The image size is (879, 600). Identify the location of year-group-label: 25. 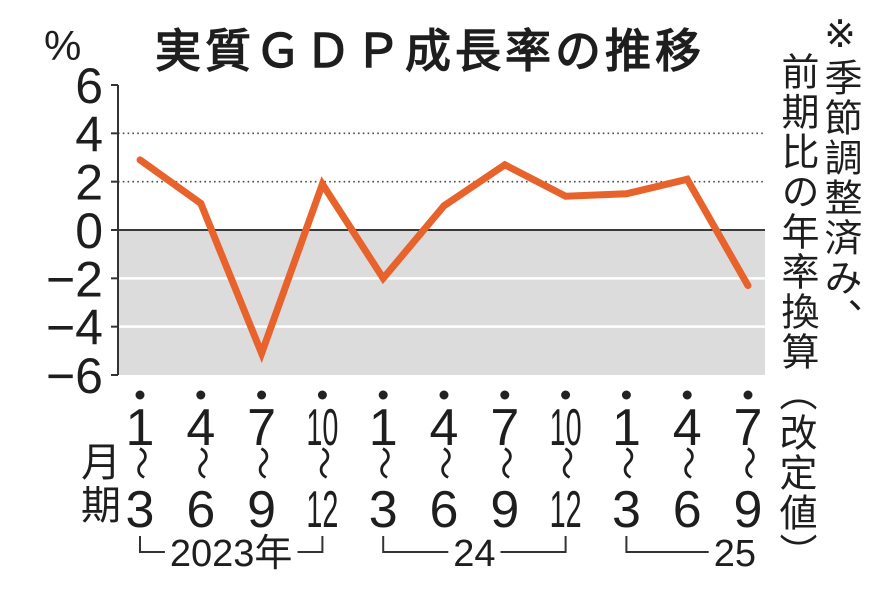
(735, 554).